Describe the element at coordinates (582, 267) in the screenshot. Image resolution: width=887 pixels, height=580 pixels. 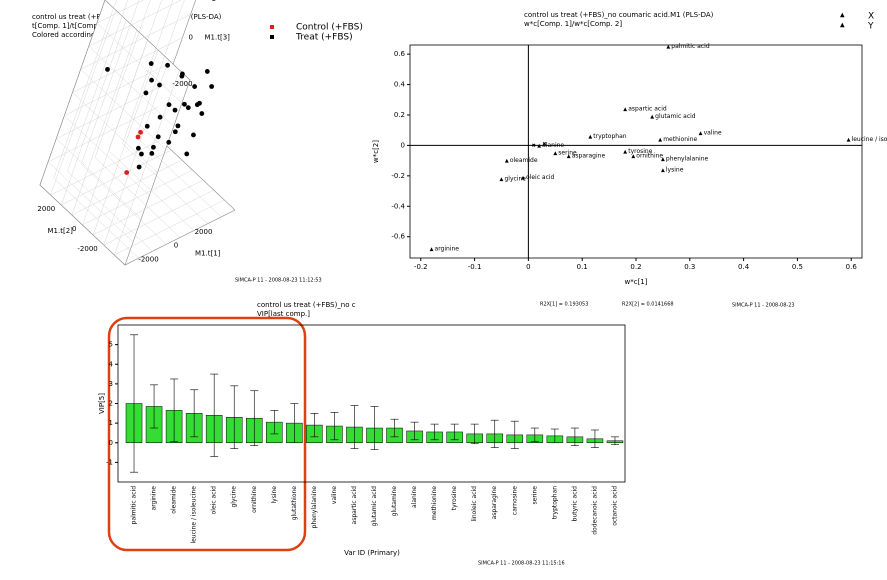
I see `x-tick-label: 0.1` at that location.